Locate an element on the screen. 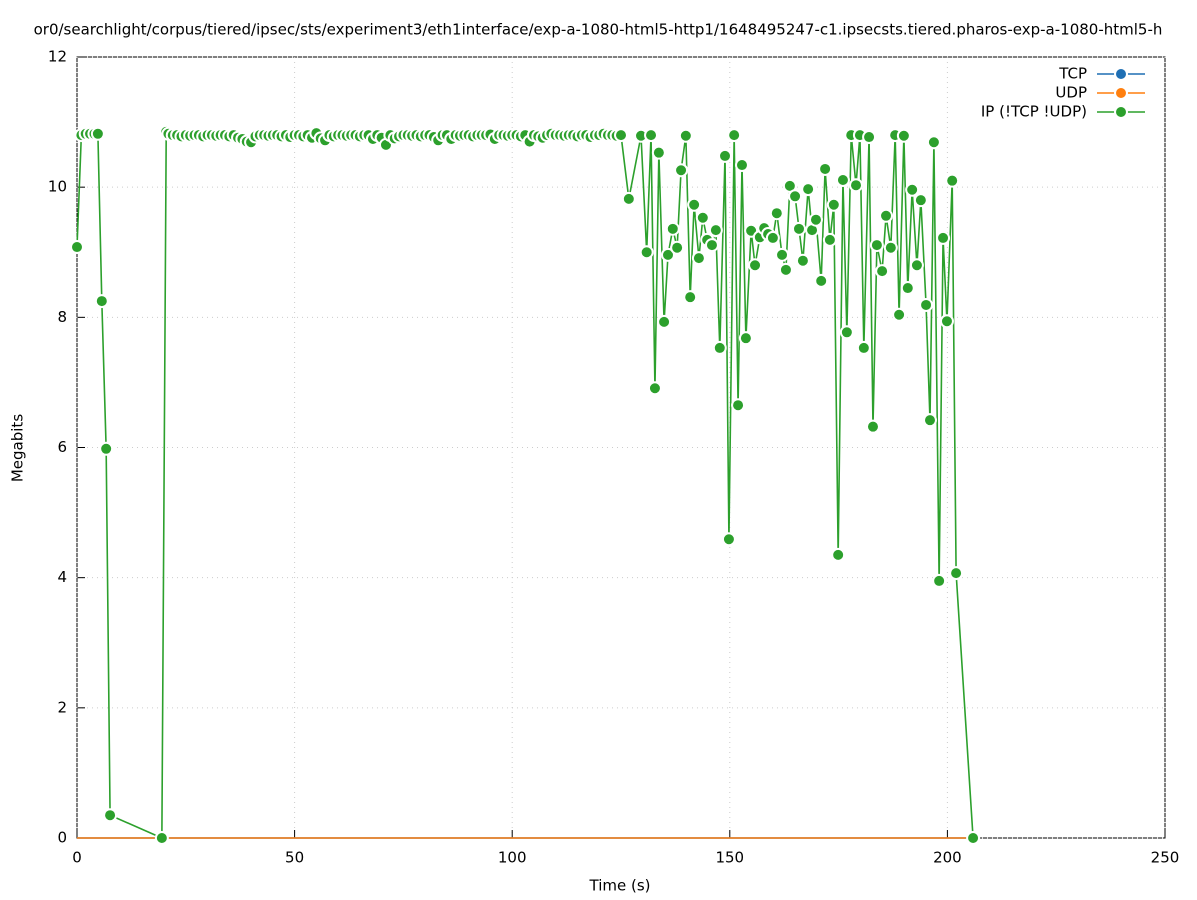 The image size is (1197, 900). x-tick-label: 200 is located at coordinates (947, 858).